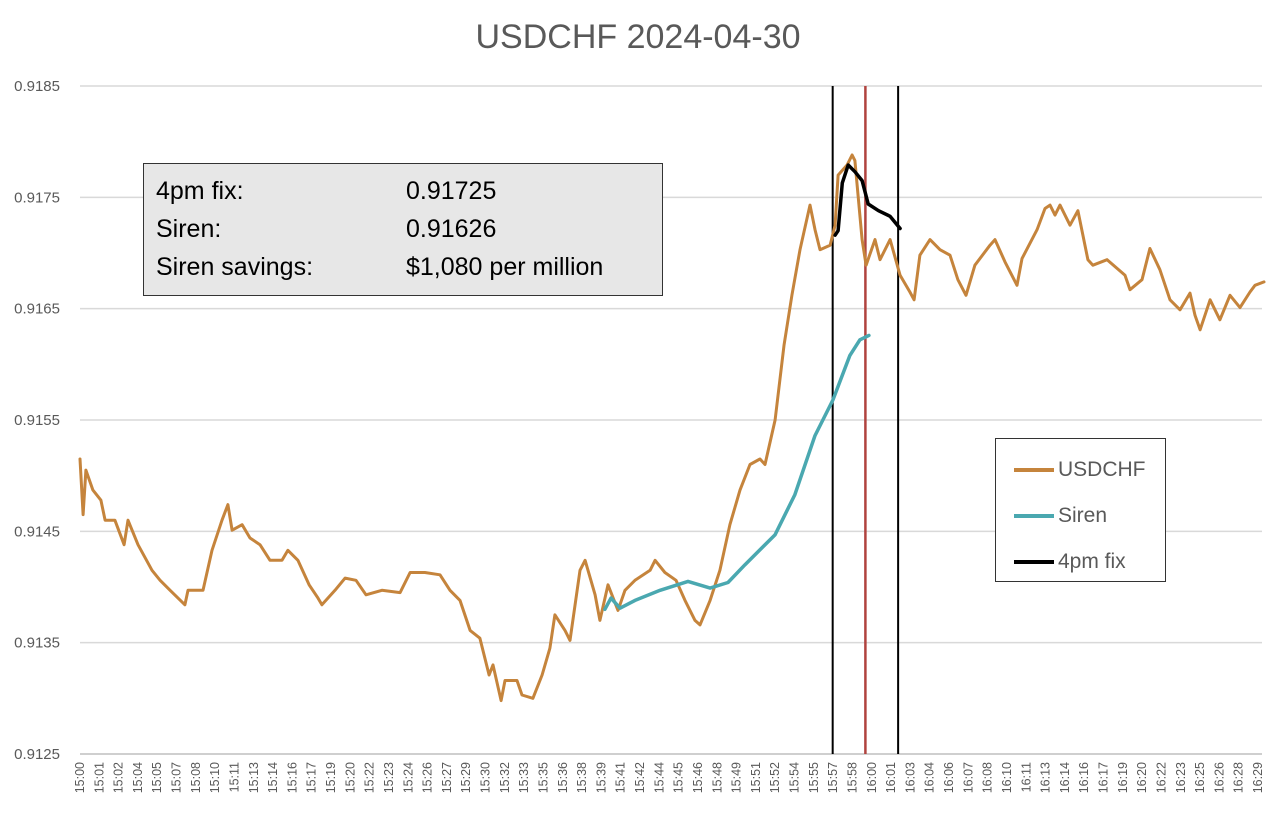 This screenshot has height=832, width=1276. Describe the element at coordinates (215, 777) in the screenshot. I see `x-tick-label: 15:10` at that location.